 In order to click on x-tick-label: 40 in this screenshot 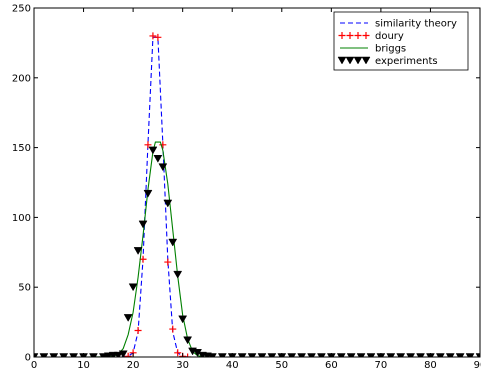, I will do `click(232, 365)`.